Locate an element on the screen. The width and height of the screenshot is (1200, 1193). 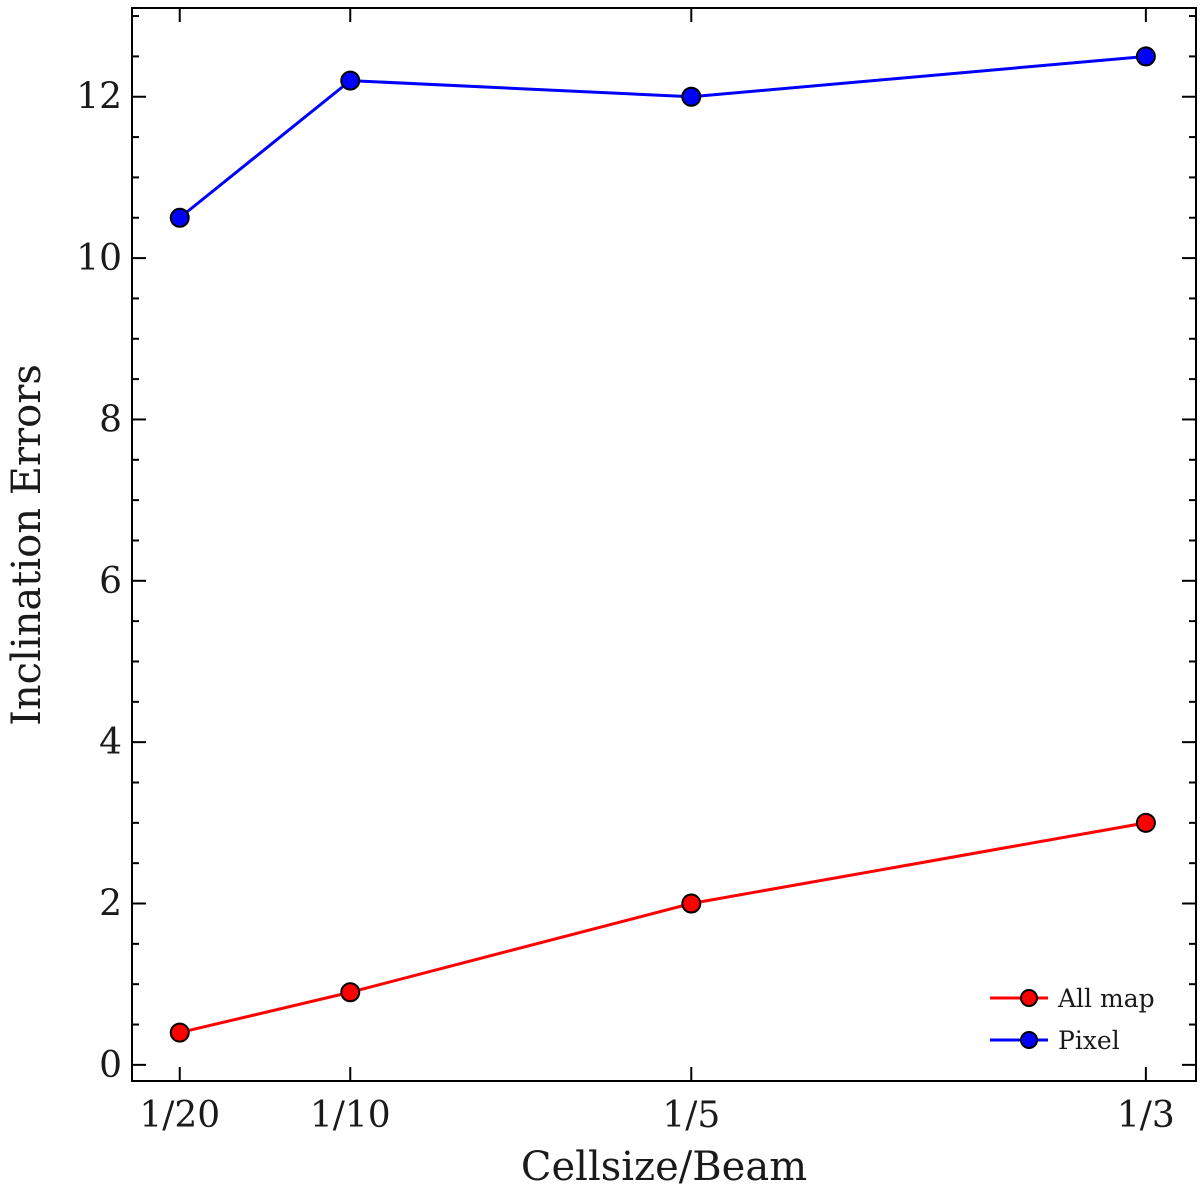
x-tick-label: 1/20 is located at coordinates (179, 1115).